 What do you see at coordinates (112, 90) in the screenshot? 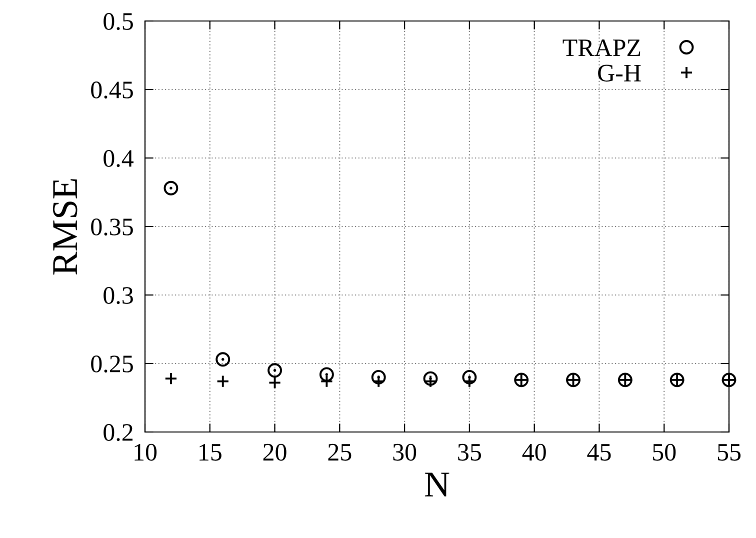
I see `y-tick-label: 0.45` at bounding box center [112, 90].